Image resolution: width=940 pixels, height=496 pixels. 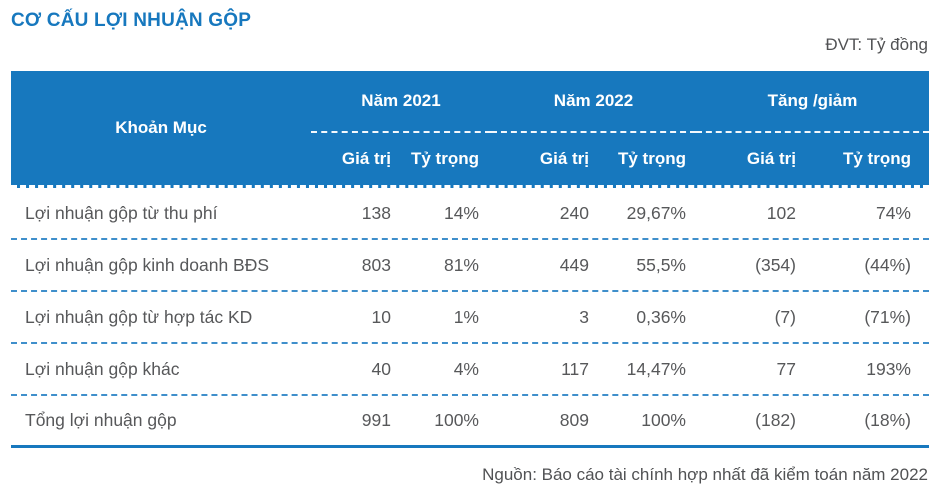 What do you see at coordinates (786, 368) in the screenshot?
I see `cell-change-value: 77` at bounding box center [786, 368].